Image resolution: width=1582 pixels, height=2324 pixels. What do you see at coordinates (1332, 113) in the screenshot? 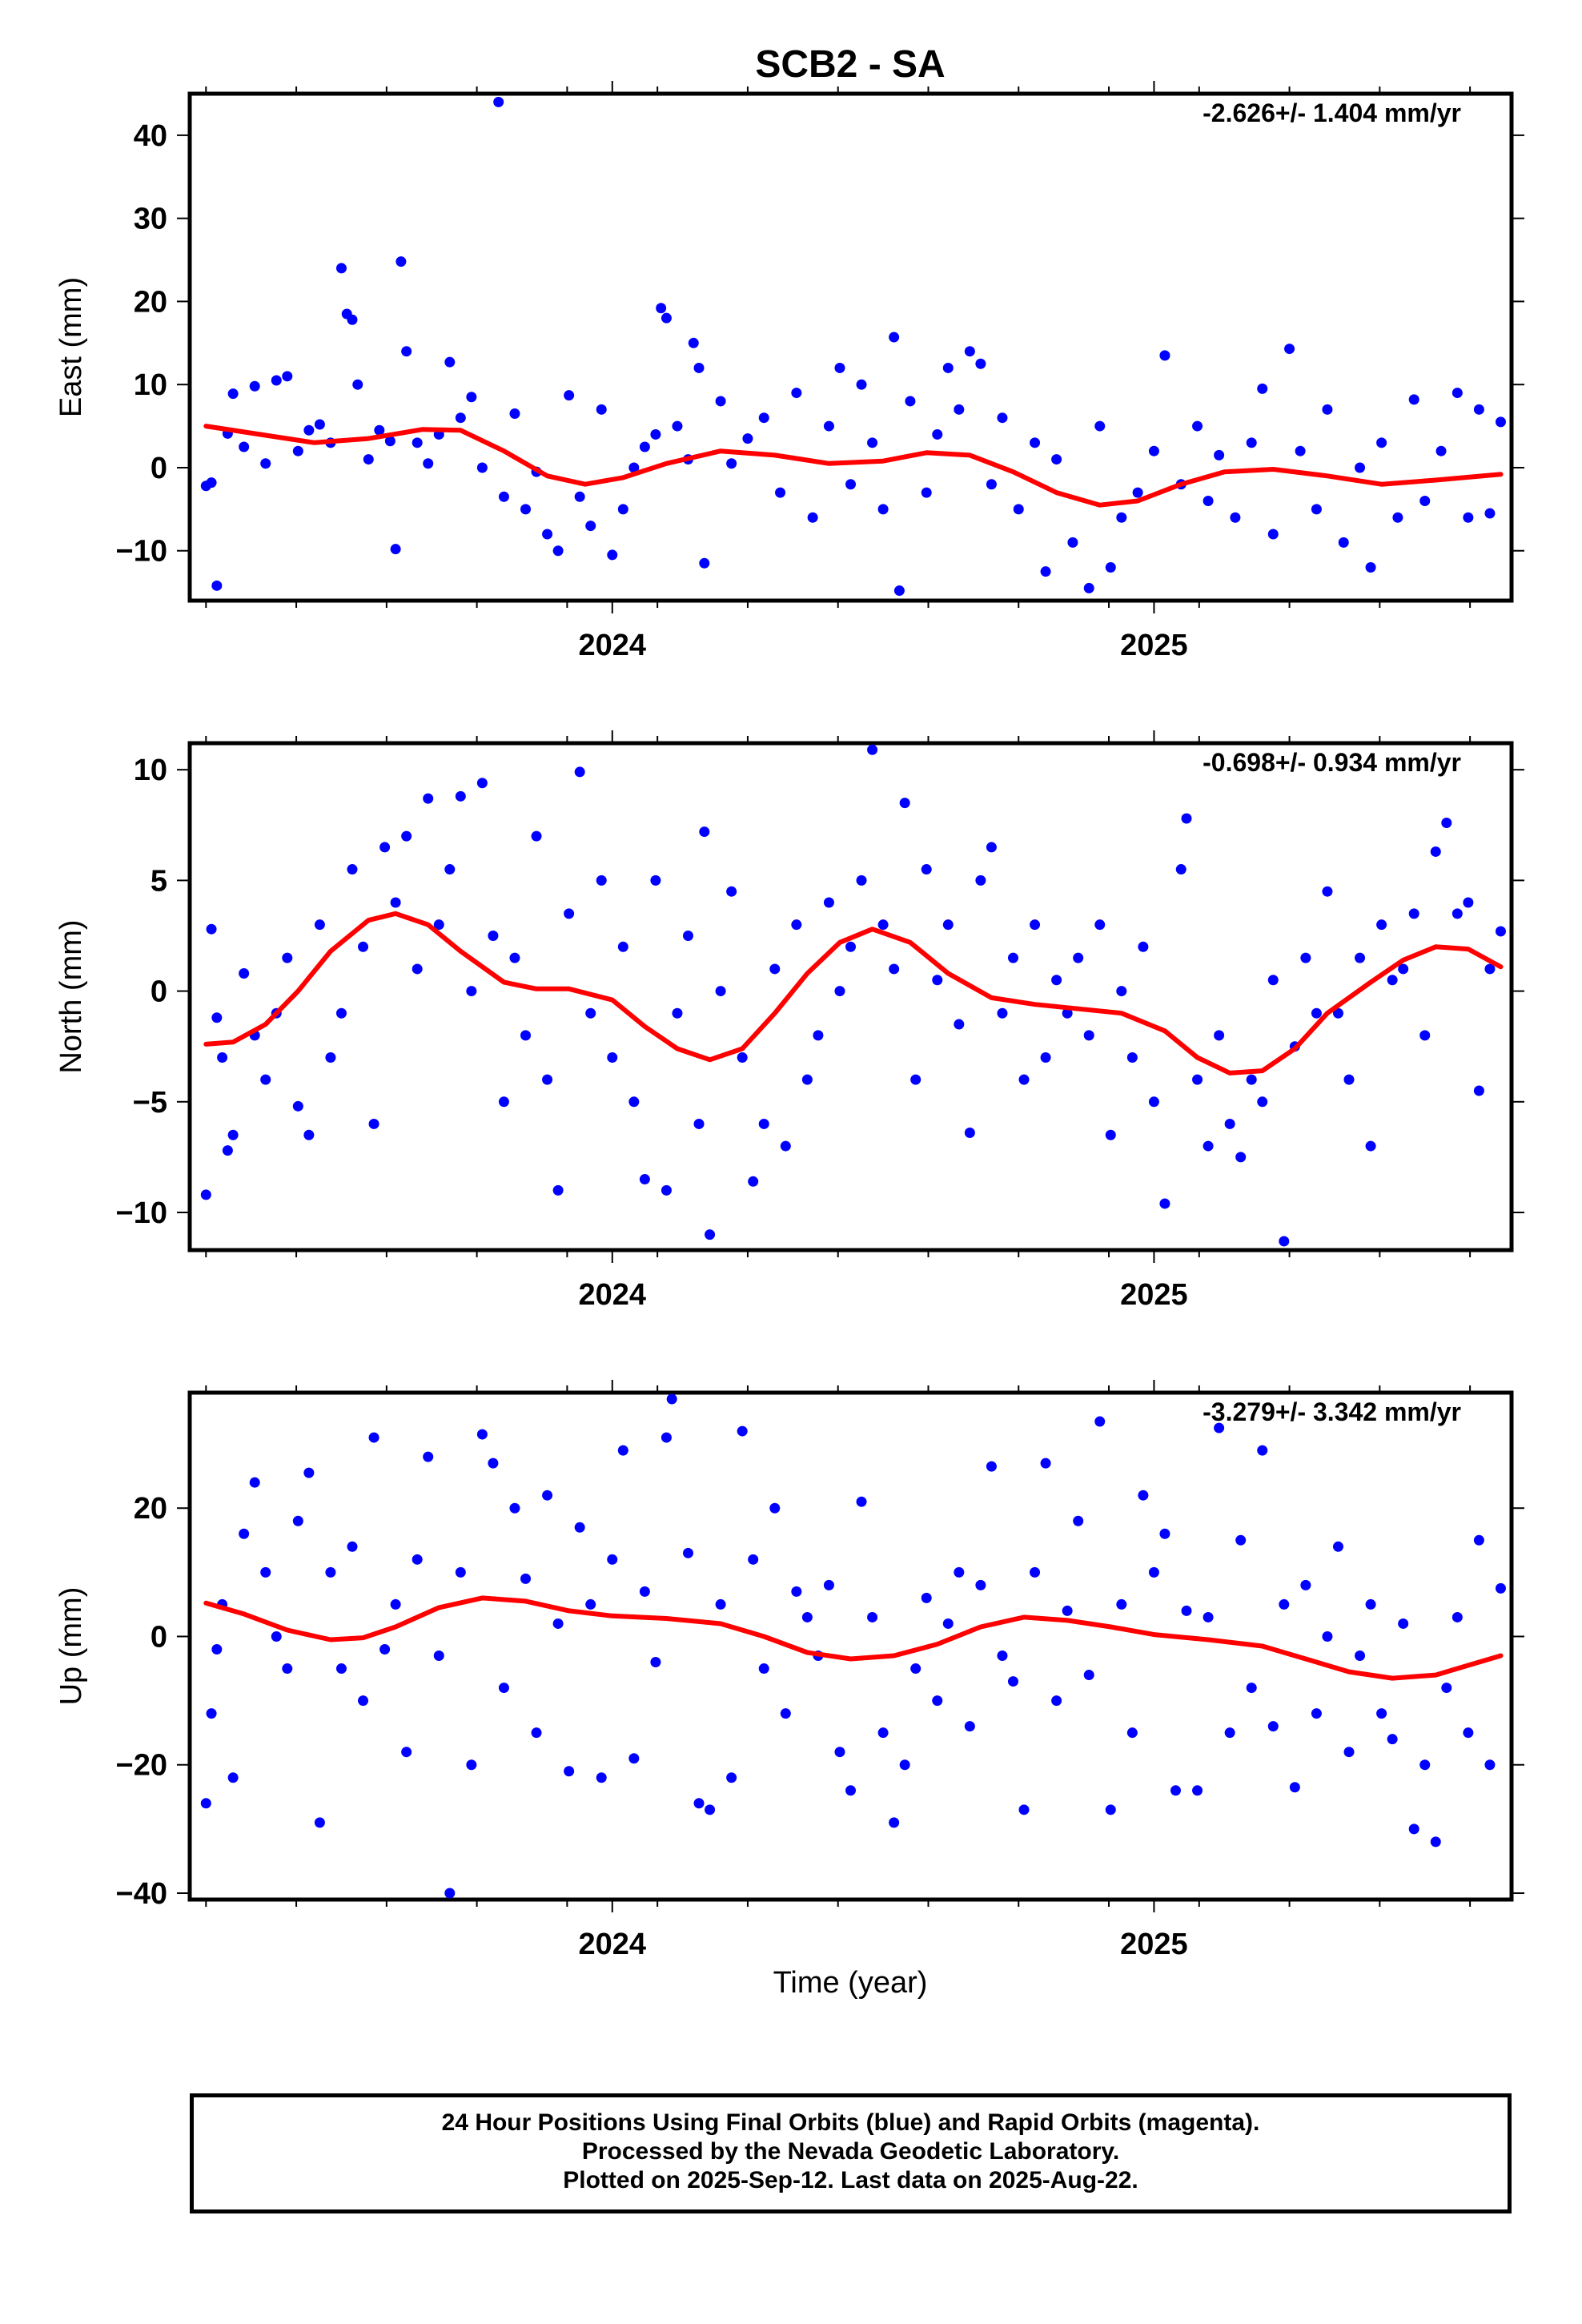
I see `rate-annotation: -2.626+/- 1.404 mm/yr` at bounding box center [1332, 113].